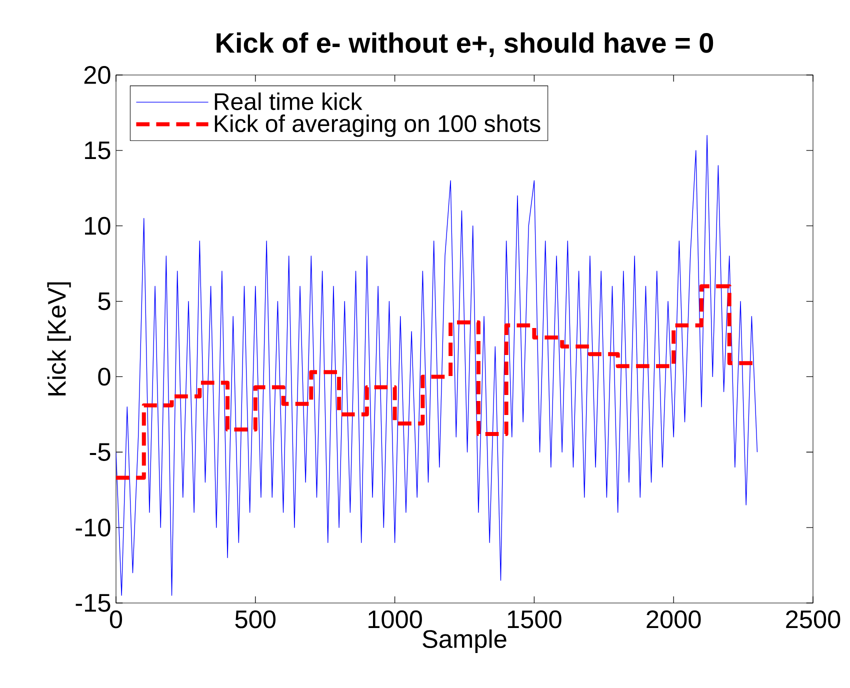 The image size is (850, 688). Describe the element at coordinates (464, 641) in the screenshot. I see `x-axis-title: Sample` at that location.